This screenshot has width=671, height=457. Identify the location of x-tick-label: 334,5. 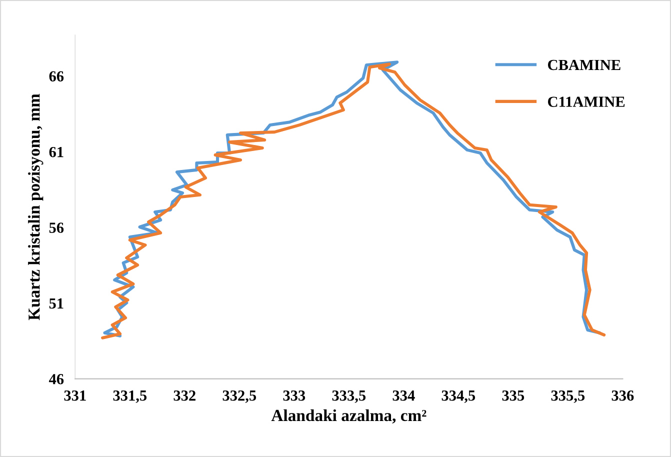
(459, 396).